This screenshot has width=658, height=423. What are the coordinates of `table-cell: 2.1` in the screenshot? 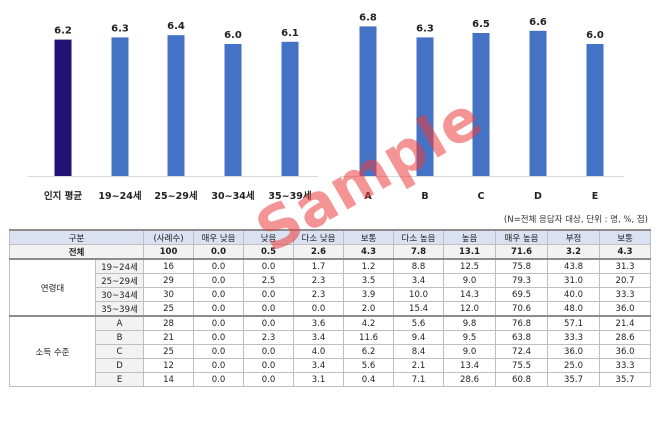 It's located at (419, 365).